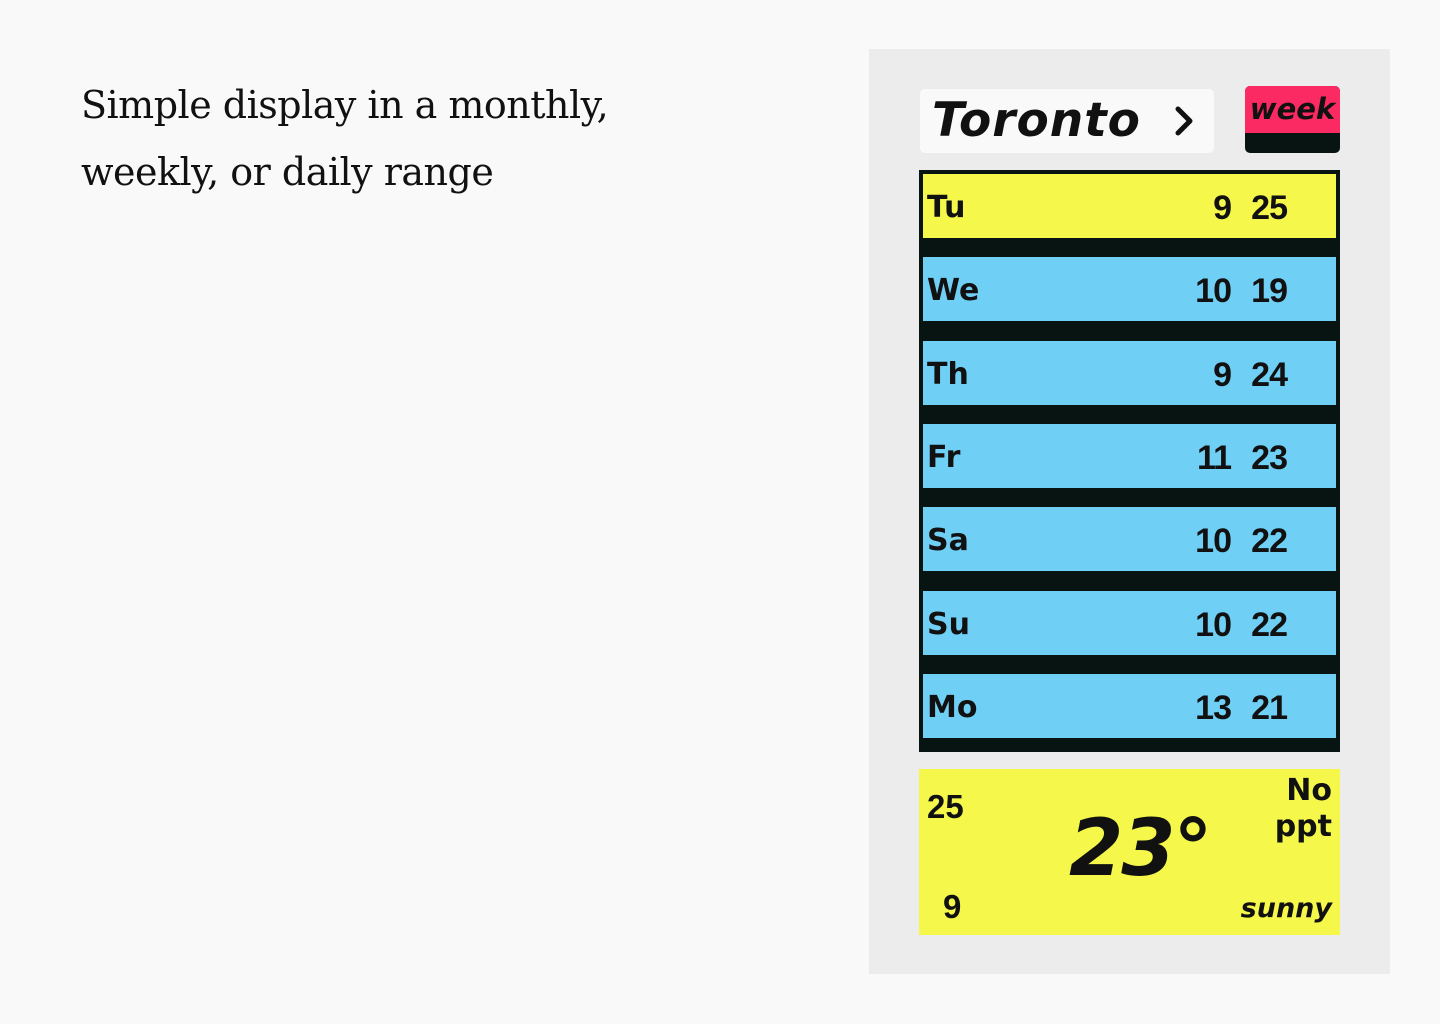  Describe the element at coordinates (1129, 705) in the screenshot. I see `forecast-row-mo: Mo 13 21` at that location.